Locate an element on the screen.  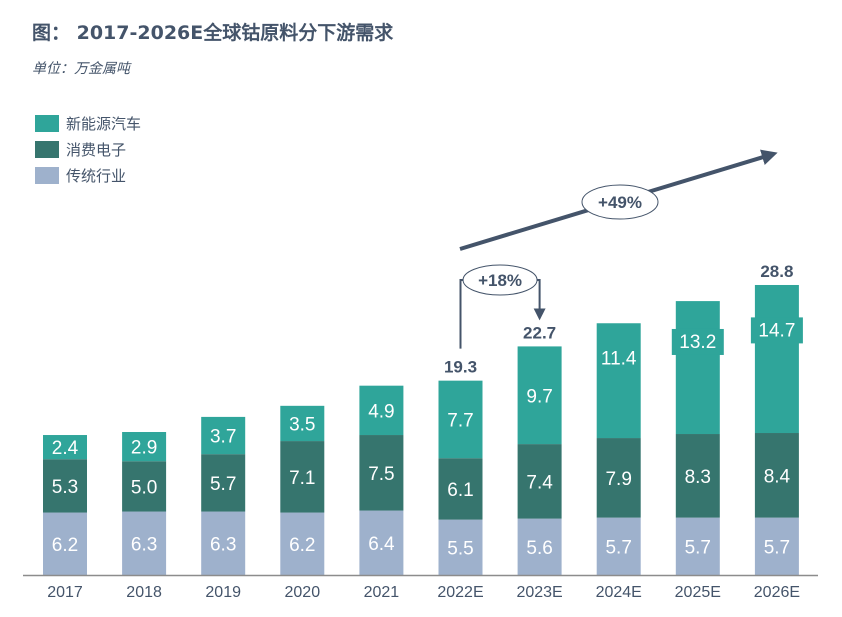
data-label: 7.1 is located at coordinates (302, 478).